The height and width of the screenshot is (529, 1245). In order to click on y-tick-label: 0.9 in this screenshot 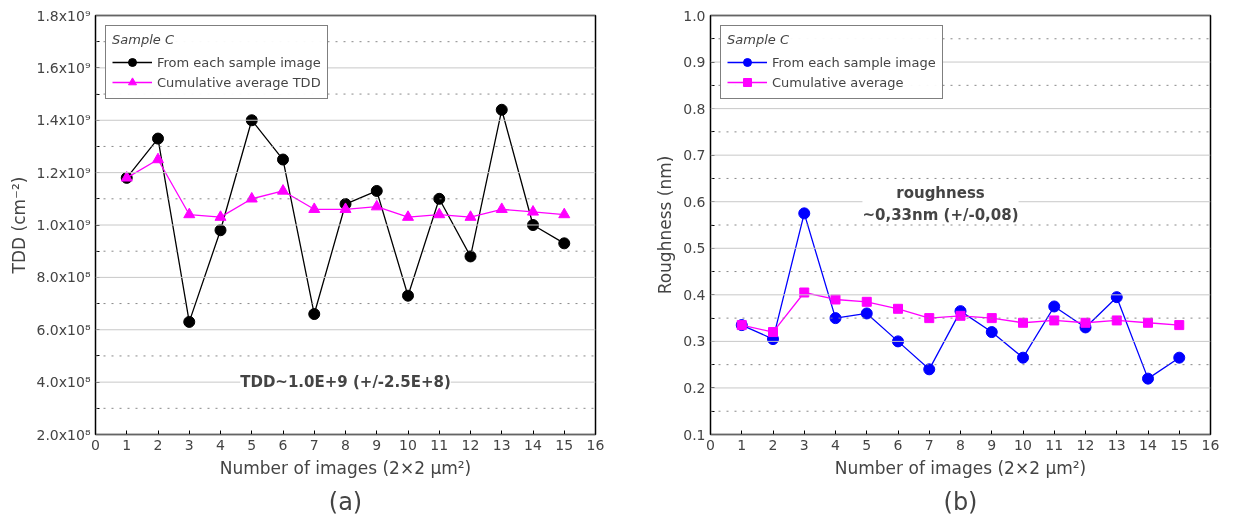, I will do `click(694, 62)`.